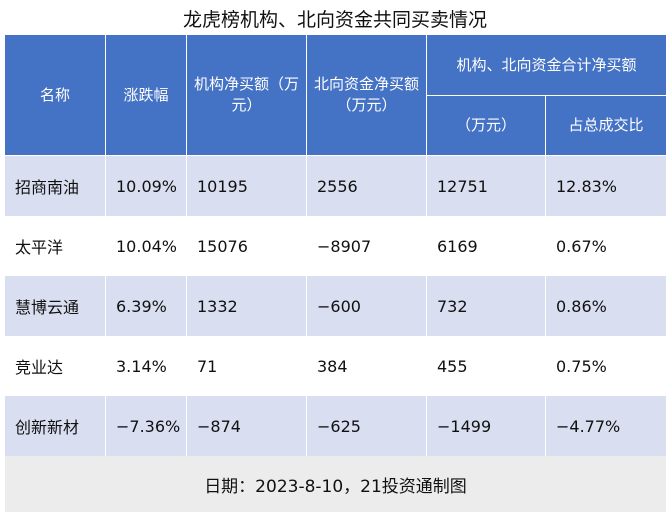 The height and width of the screenshot is (520, 670). What do you see at coordinates (366, 185) in the screenshot?
I see `cell-north-net: 2556` at bounding box center [366, 185].